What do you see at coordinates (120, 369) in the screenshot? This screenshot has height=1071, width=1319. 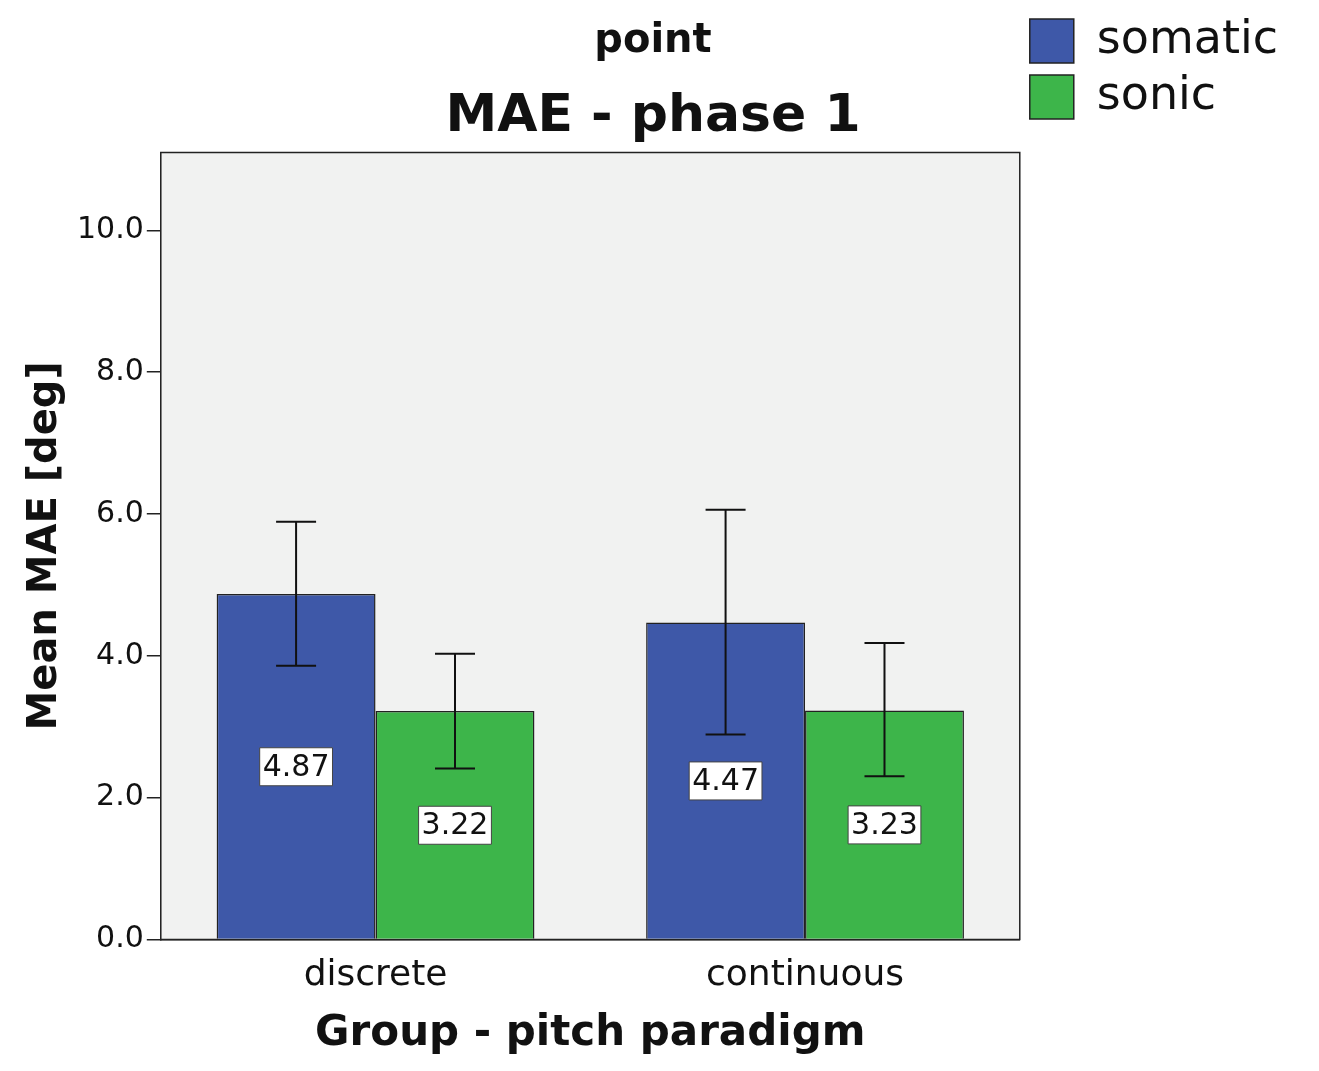 I see `y-tick-label: 8.0` at bounding box center [120, 369].